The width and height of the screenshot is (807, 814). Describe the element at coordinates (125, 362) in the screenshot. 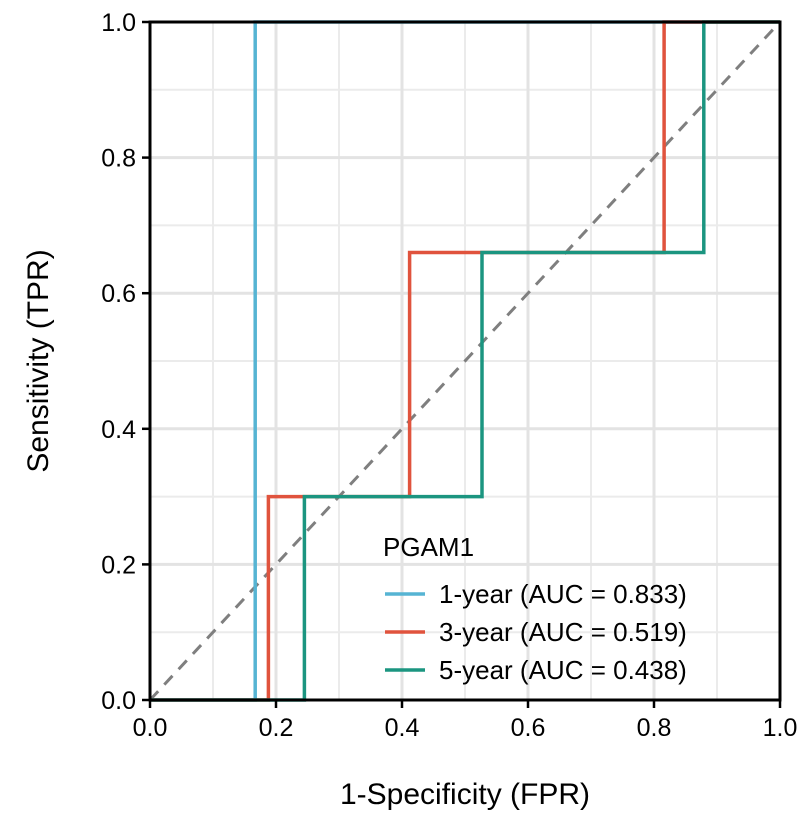

I see `y-axis: 0.0 0.2 0.4 0.6 0.8 1.0` at that location.